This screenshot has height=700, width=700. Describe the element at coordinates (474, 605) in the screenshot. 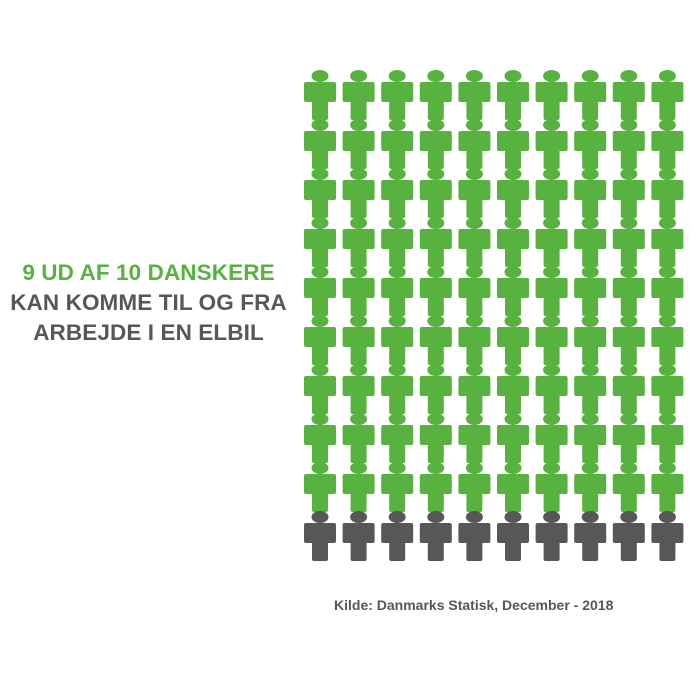

I see `source-note: Kilde: Danmarks Statisk, December - 2018` at that location.